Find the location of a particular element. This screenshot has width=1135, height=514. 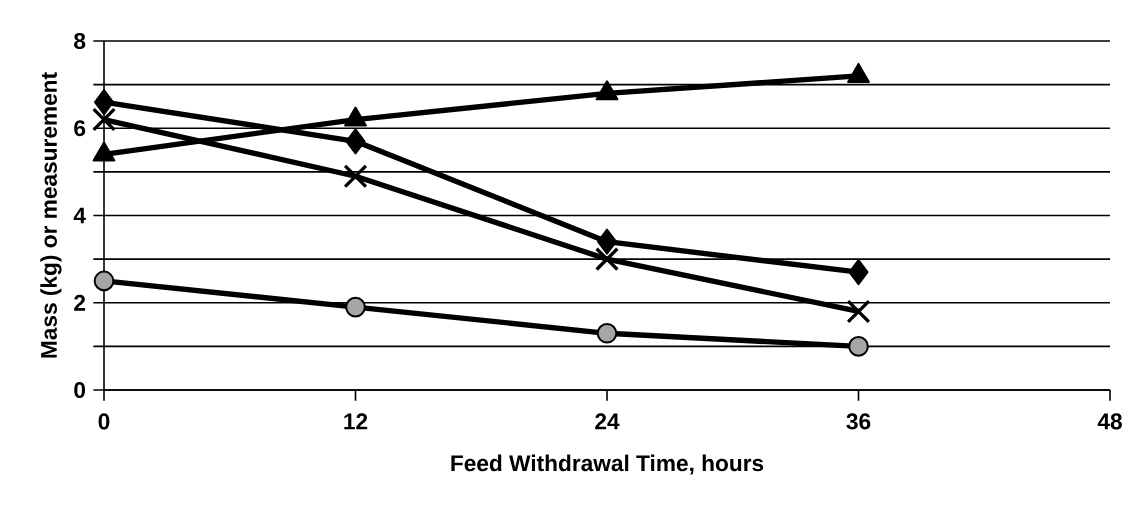

x-axis-title: Feed Withdrawal Time, hours is located at coordinates (607, 464).